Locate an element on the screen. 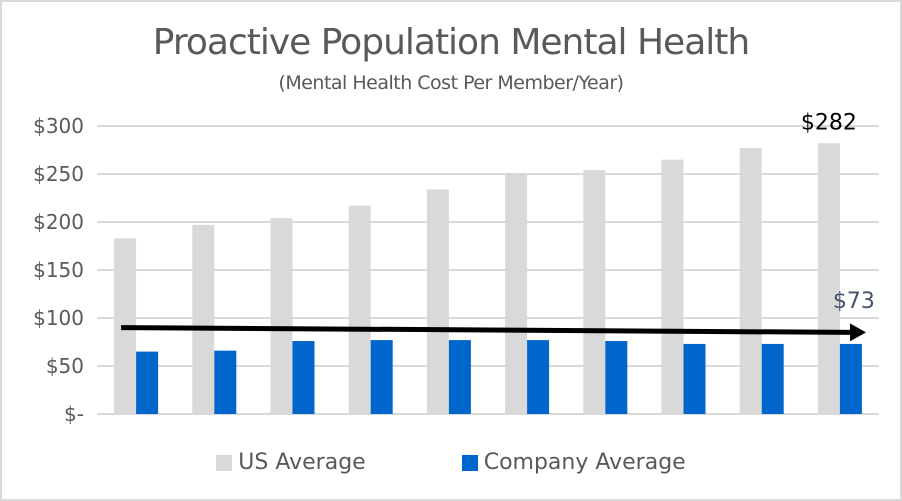  chart-title: Proactive Population Mental Health is located at coordinates (451, 42).